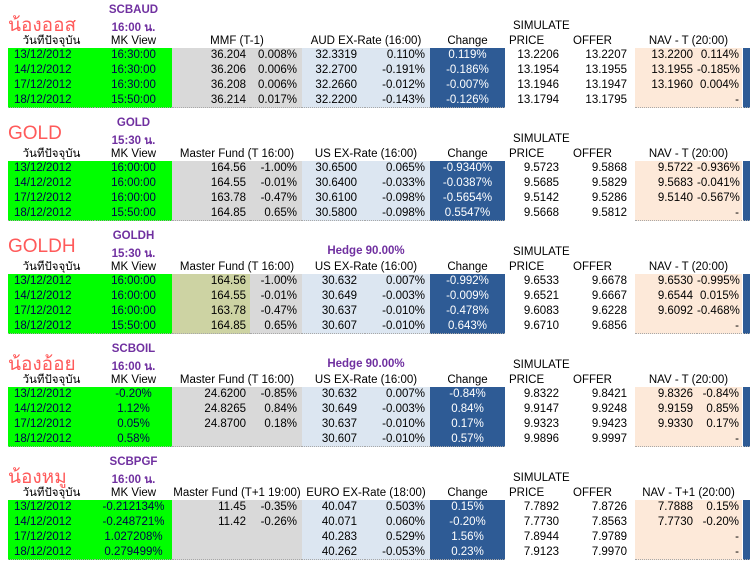 This screenshot has width=750, height=563. I want to click on mk-view-cell: 0.279499%, so click(133, 552).